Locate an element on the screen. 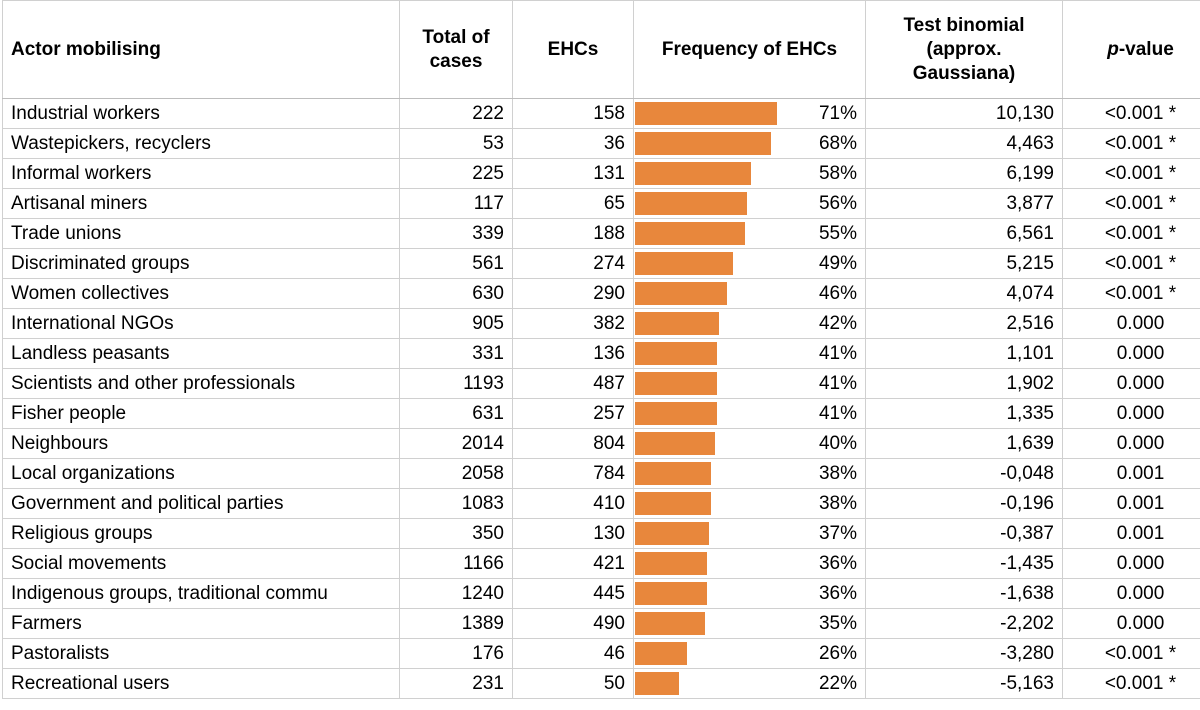 This screenshot has height=710, width=1200. table-row: International NGOs 905 382 42% 2,516 0.000 is located at coordinates (601, 323).